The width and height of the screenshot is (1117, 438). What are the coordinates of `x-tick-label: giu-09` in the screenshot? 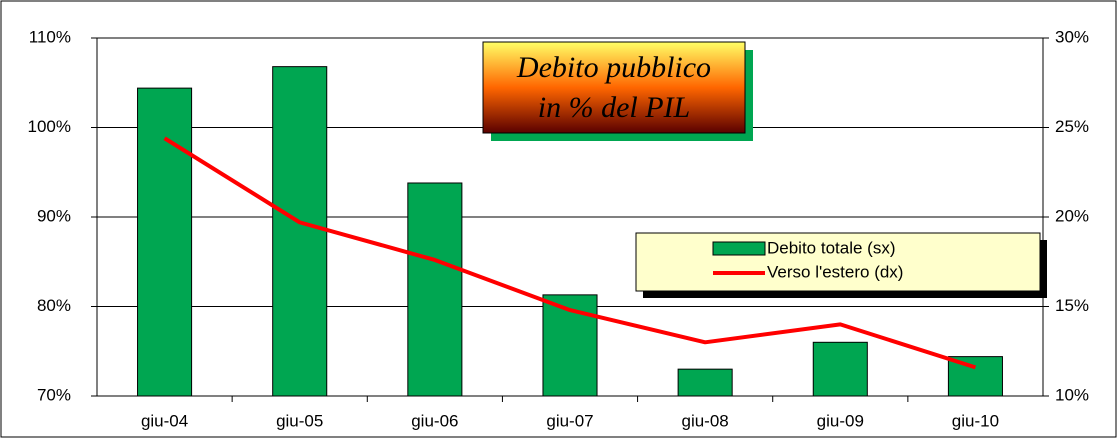 It's located at (840, 420).